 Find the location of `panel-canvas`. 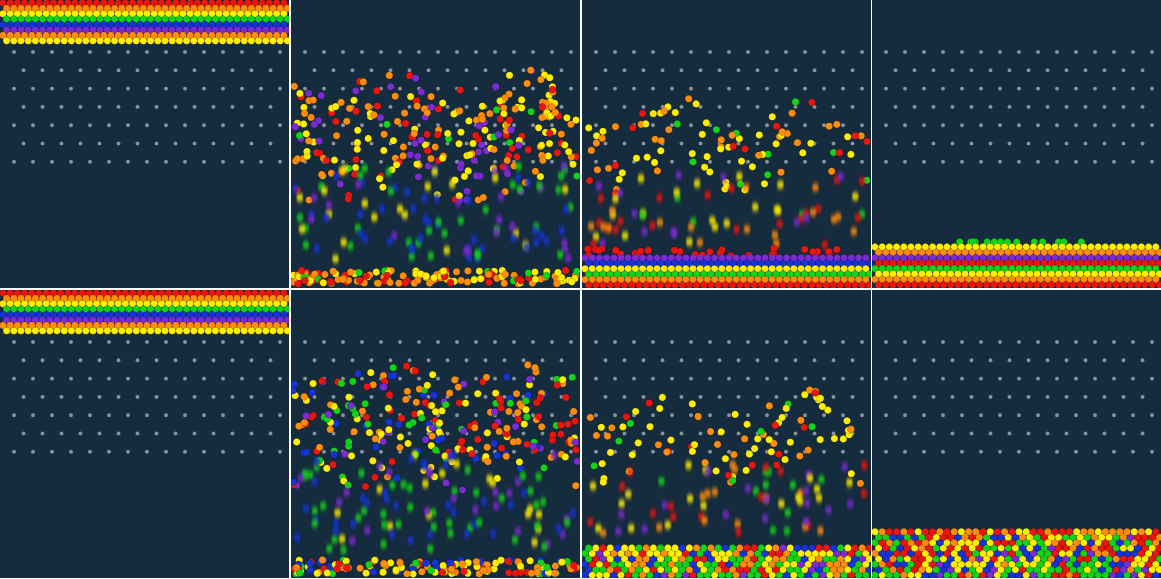

panel-canvas is located at coordinates (144, 144).